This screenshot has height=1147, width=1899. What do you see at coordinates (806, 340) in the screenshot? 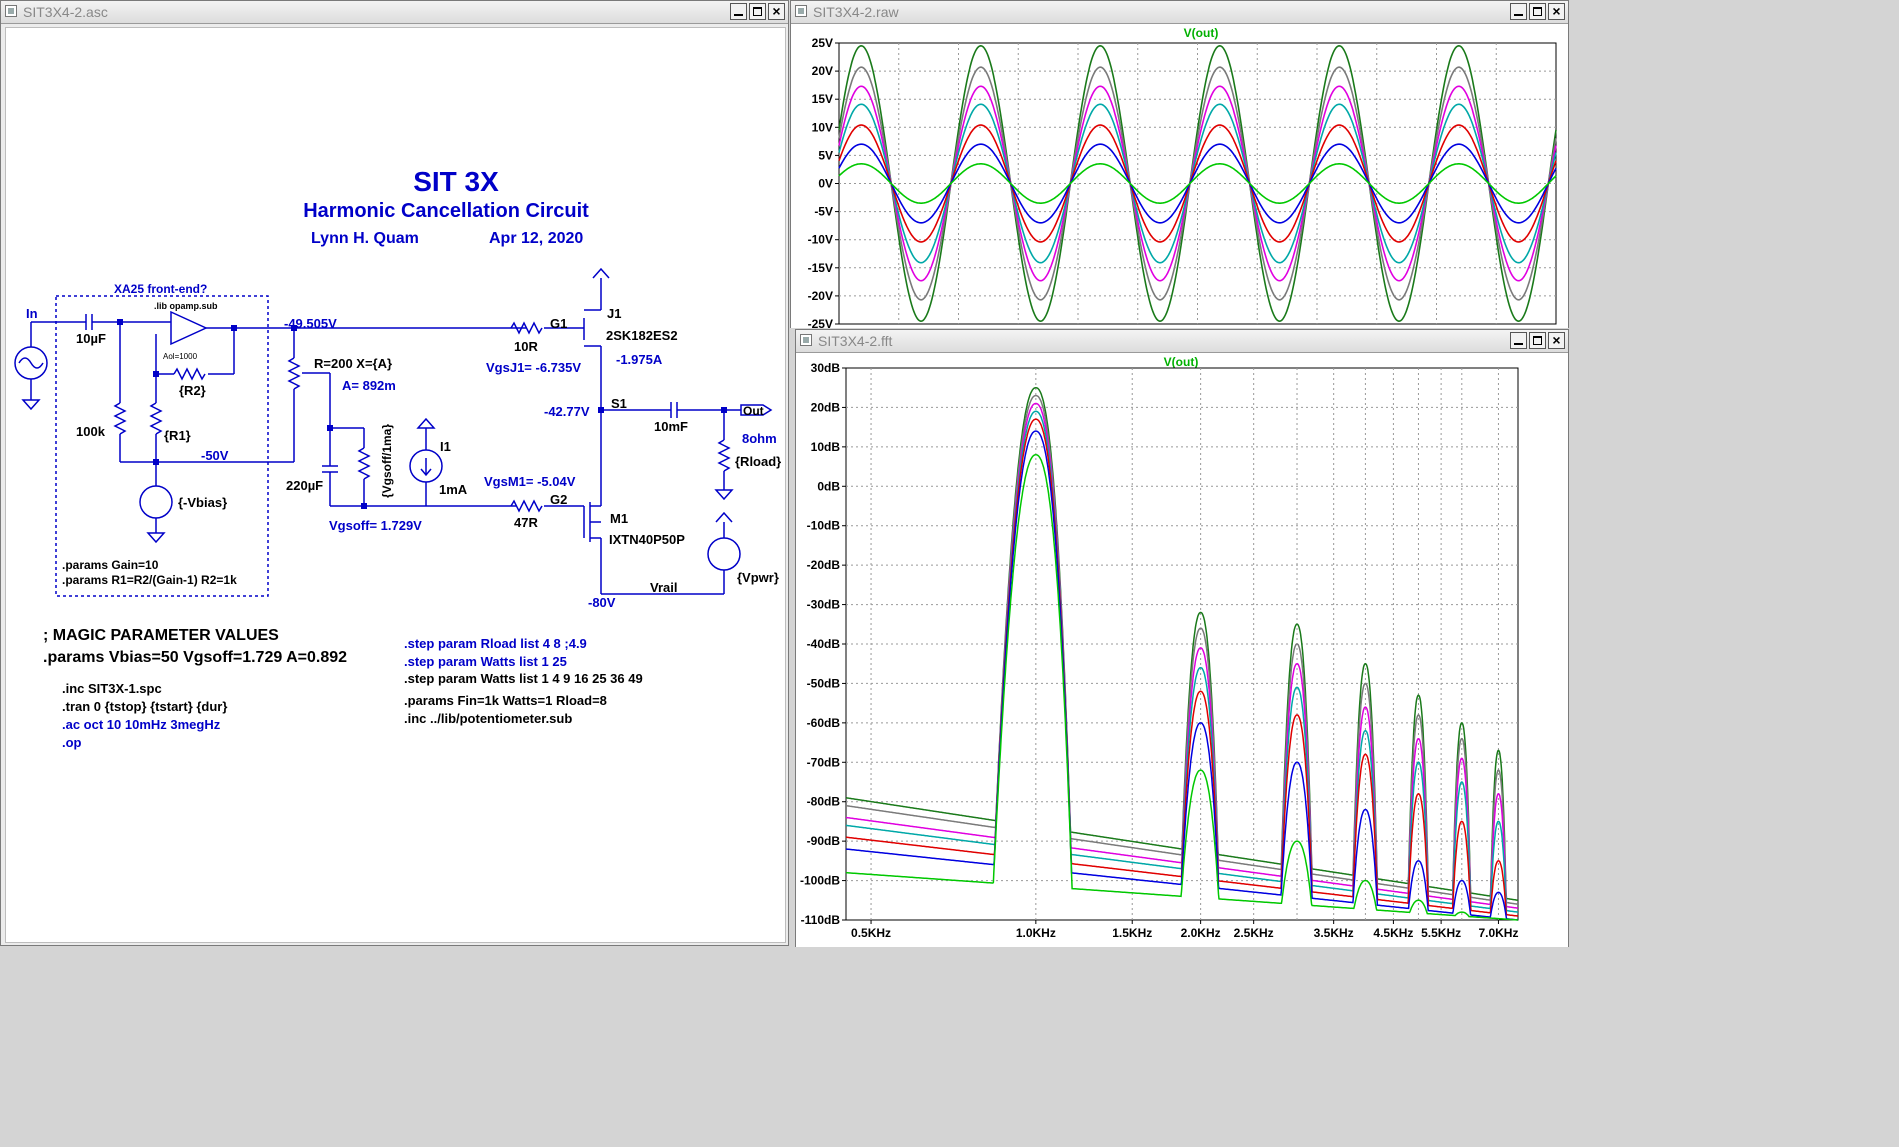
I see `fft-doc-icon` at bounding box center [806, 340].